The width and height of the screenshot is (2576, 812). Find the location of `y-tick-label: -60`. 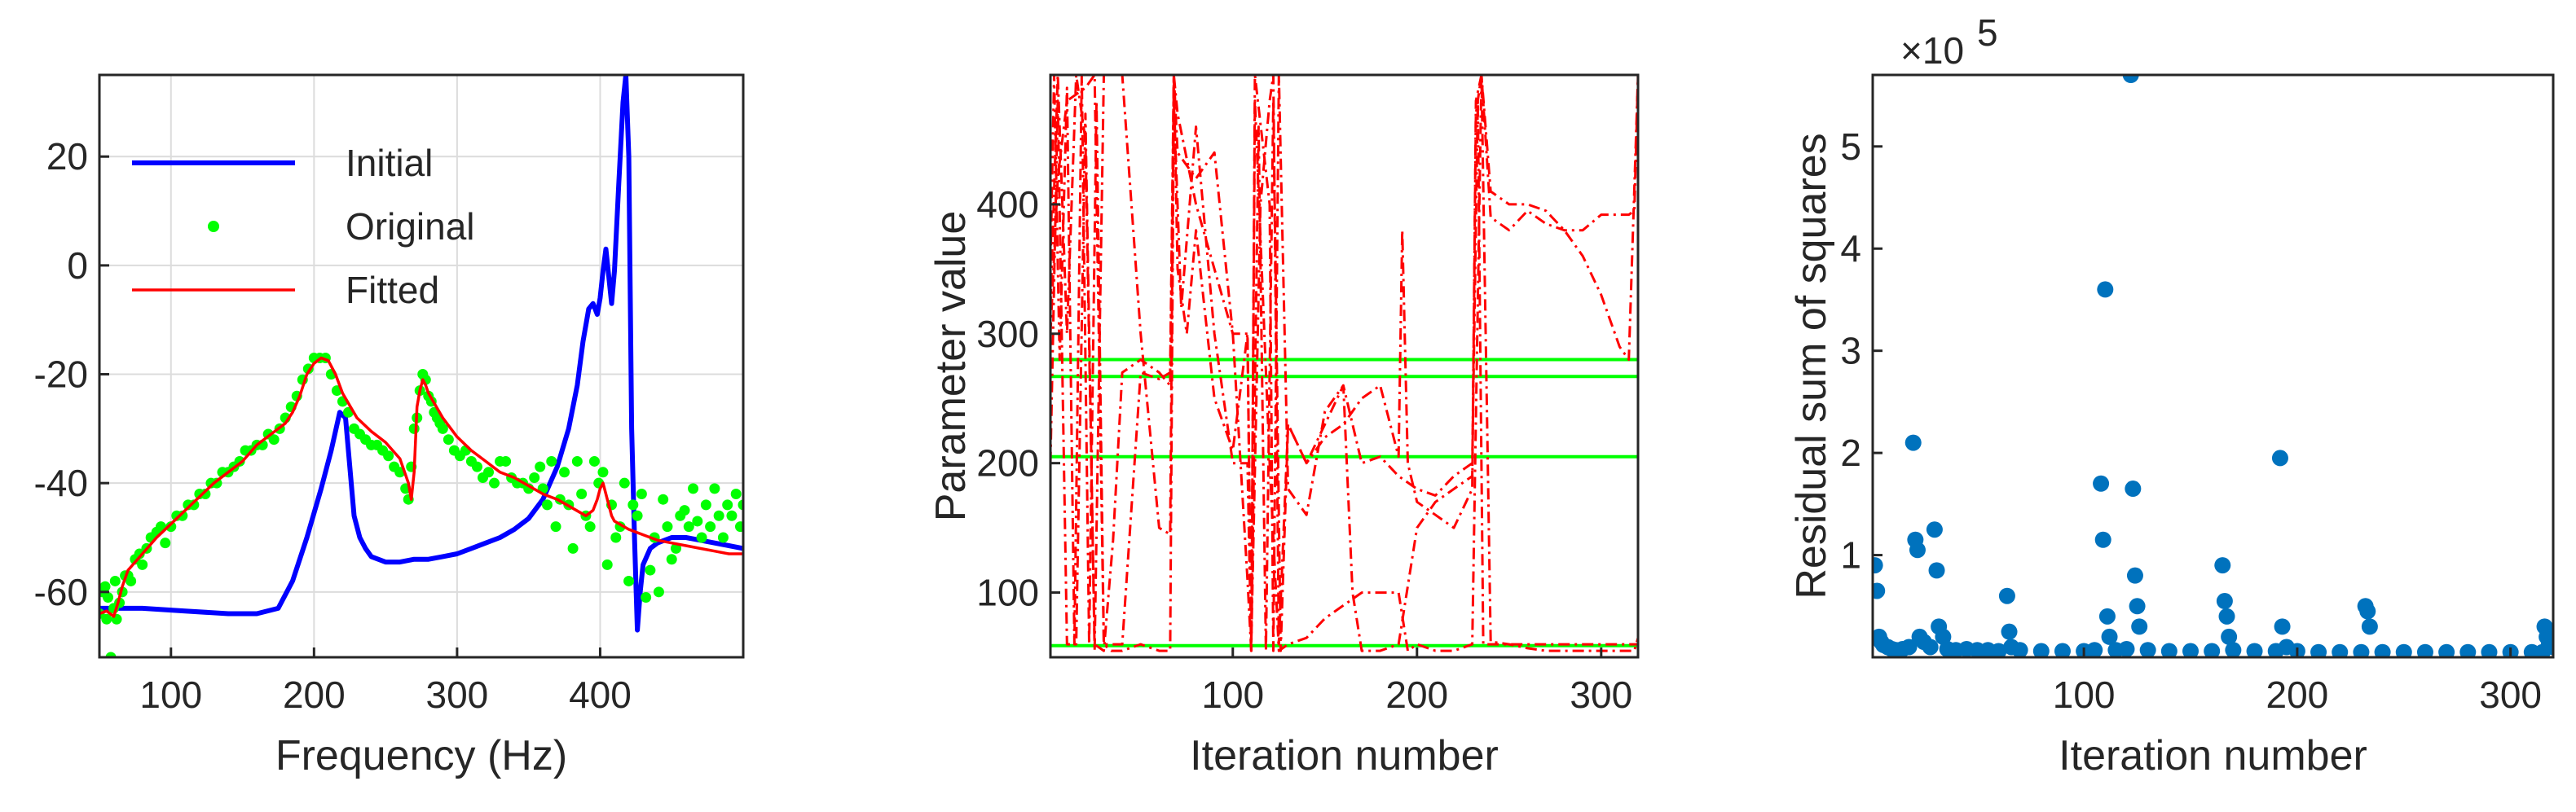

y-tick-label: -60 is located at coordinates (61, 592).